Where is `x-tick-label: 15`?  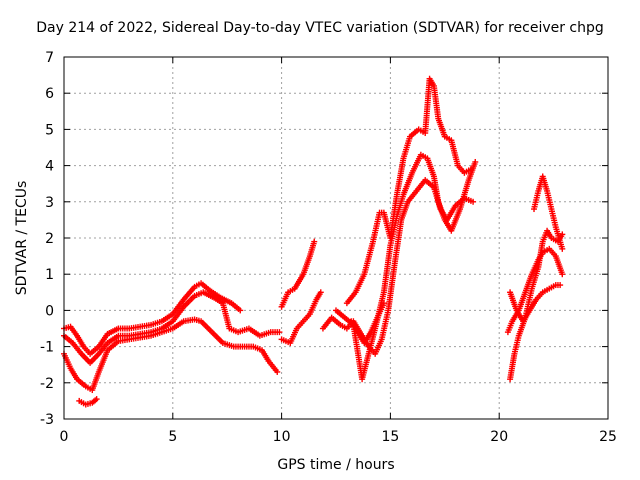 x-tick-label: 15 is located at coordinates (390, 437).